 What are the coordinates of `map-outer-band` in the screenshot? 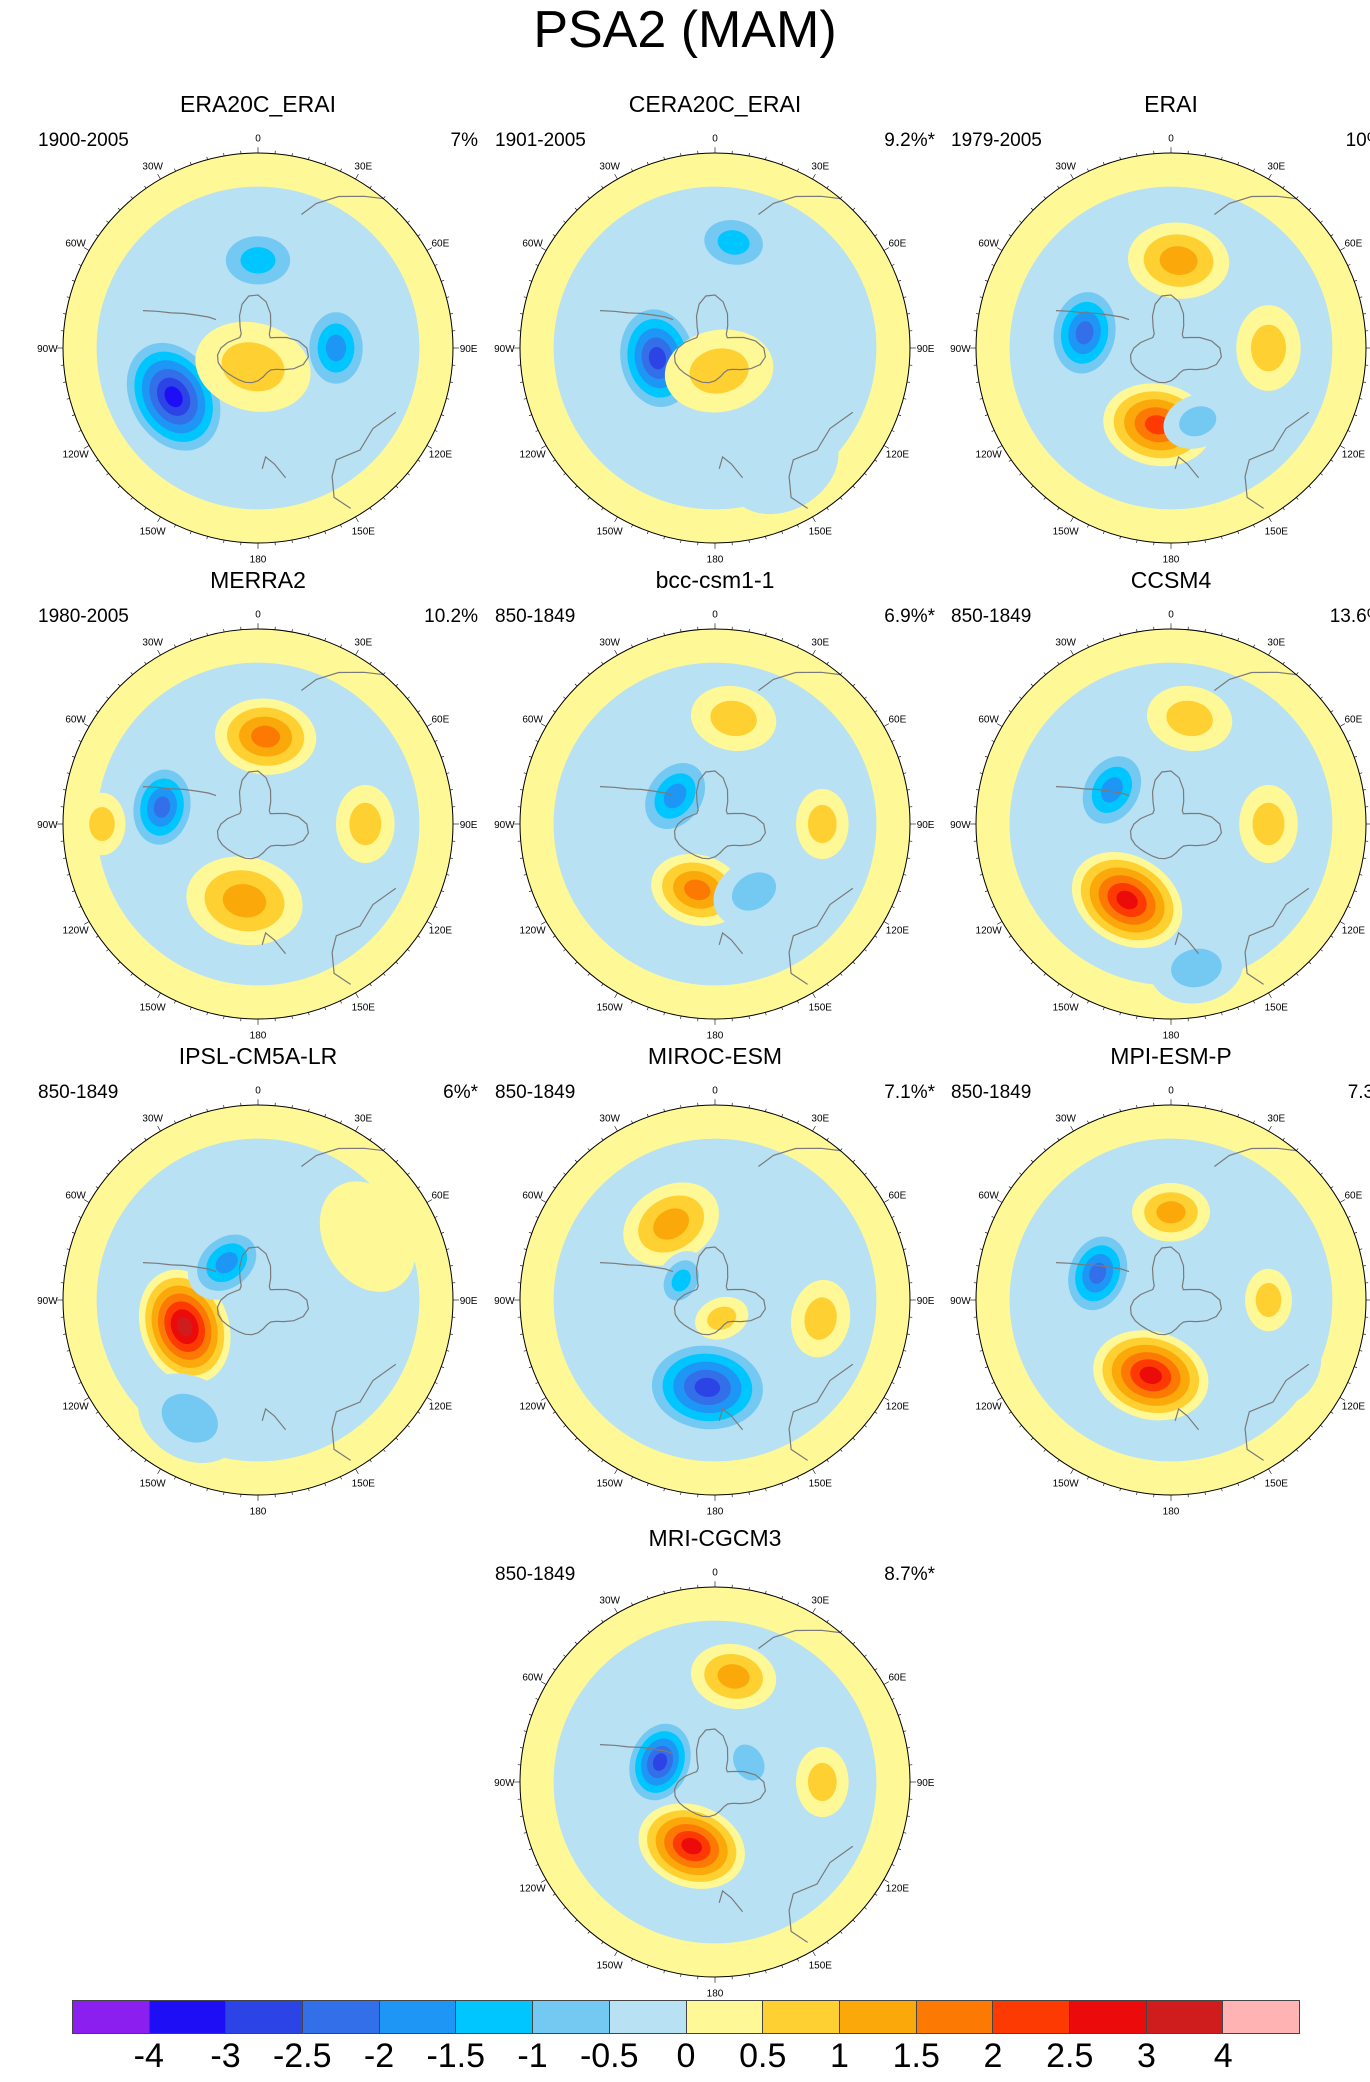 It's located at (715, 1782).